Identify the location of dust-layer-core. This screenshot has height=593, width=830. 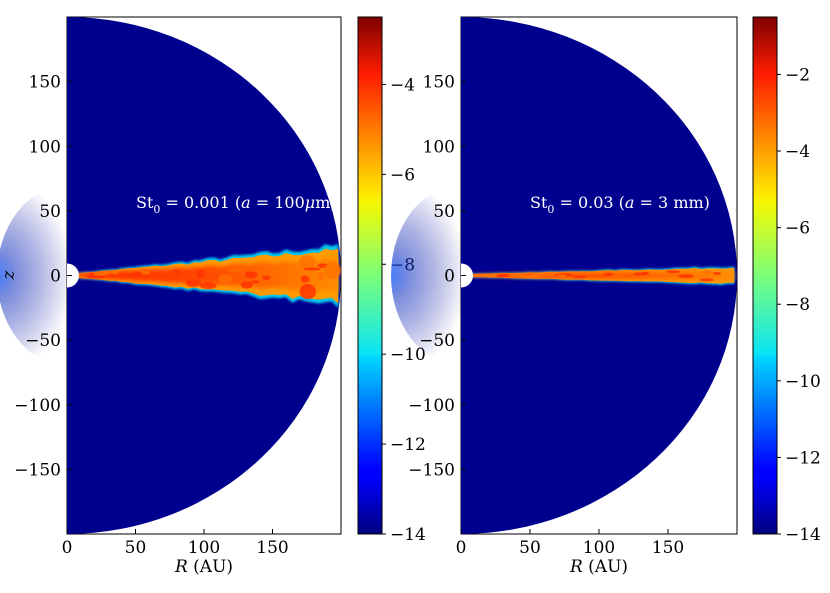
(207, 276).